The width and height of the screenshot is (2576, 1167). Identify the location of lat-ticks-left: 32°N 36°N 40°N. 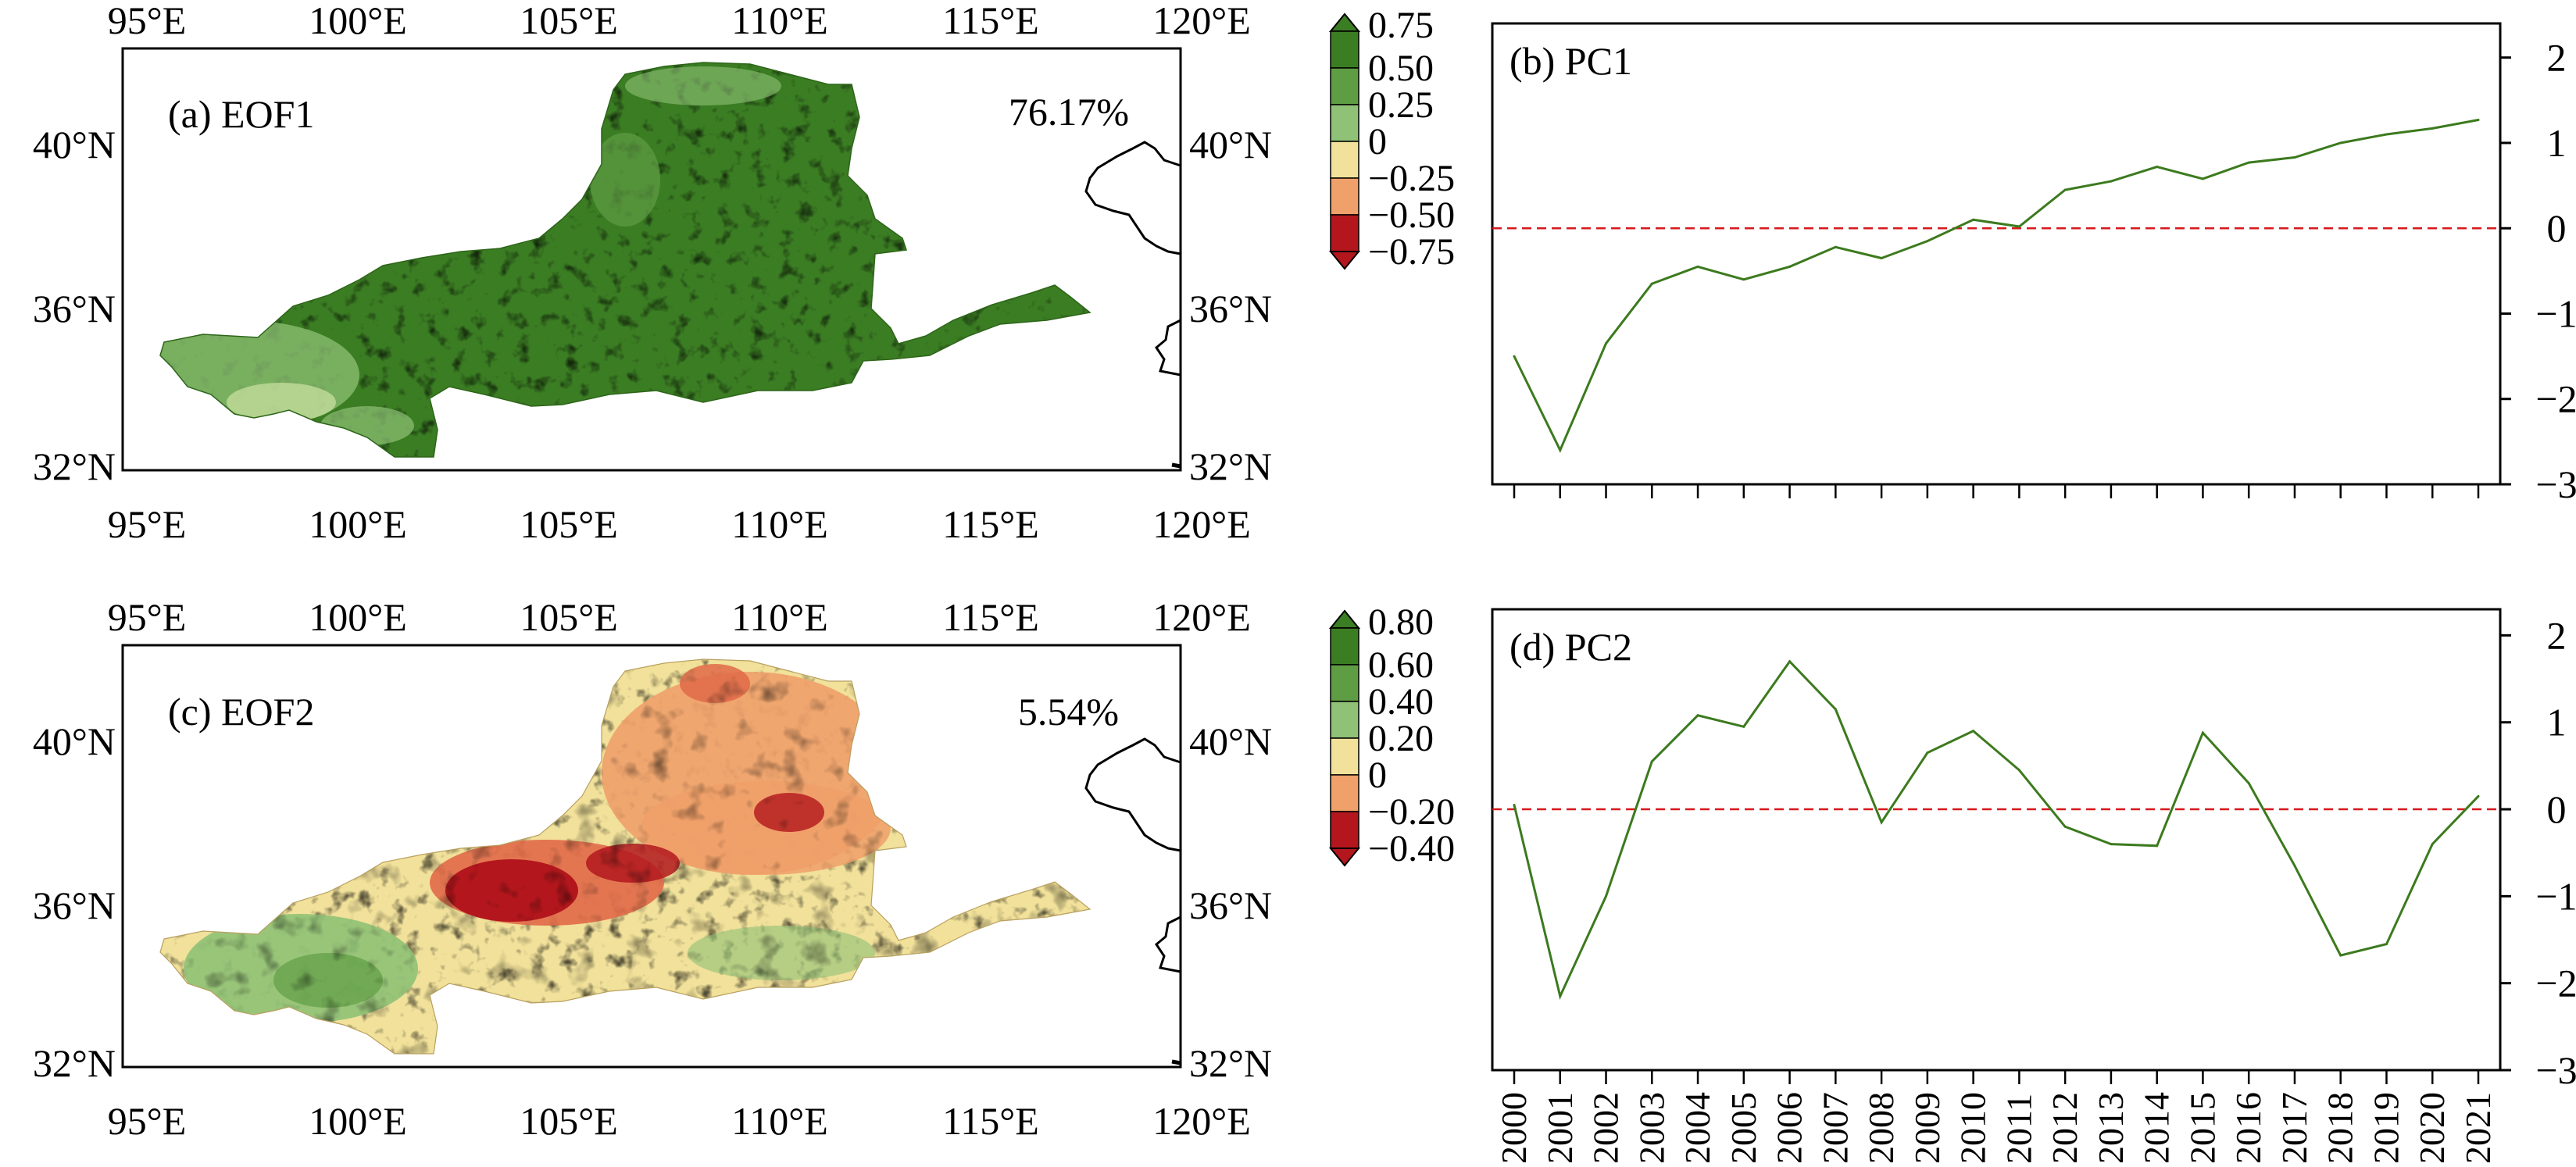
(74, 305).